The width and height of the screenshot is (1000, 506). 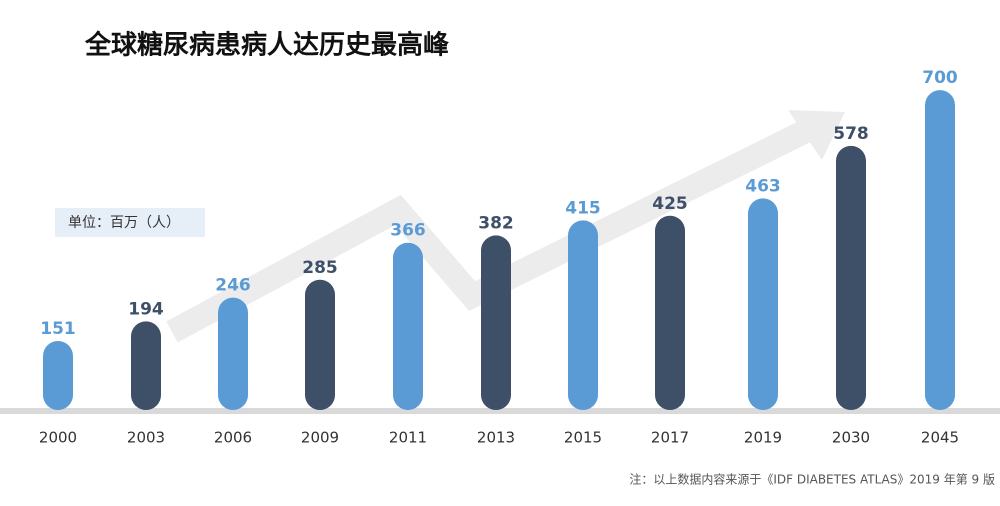 I want to click on value-label: 194, so click(x=146, y=309).